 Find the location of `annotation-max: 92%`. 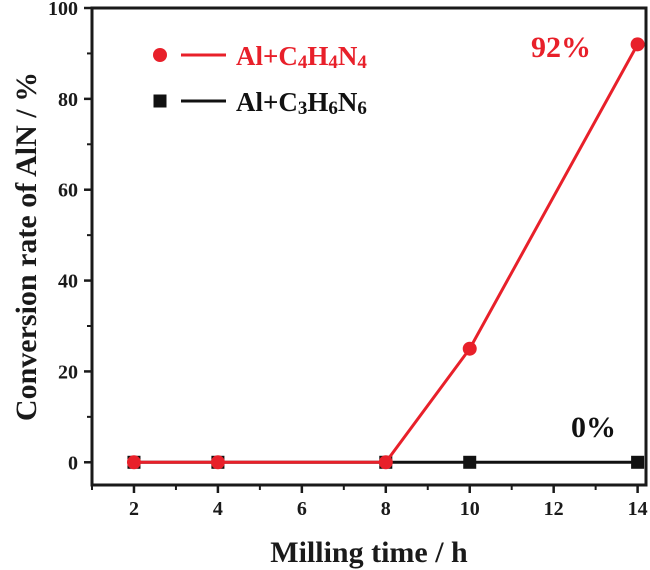

annotation-max: 92% is located at coordinates (561, 47).